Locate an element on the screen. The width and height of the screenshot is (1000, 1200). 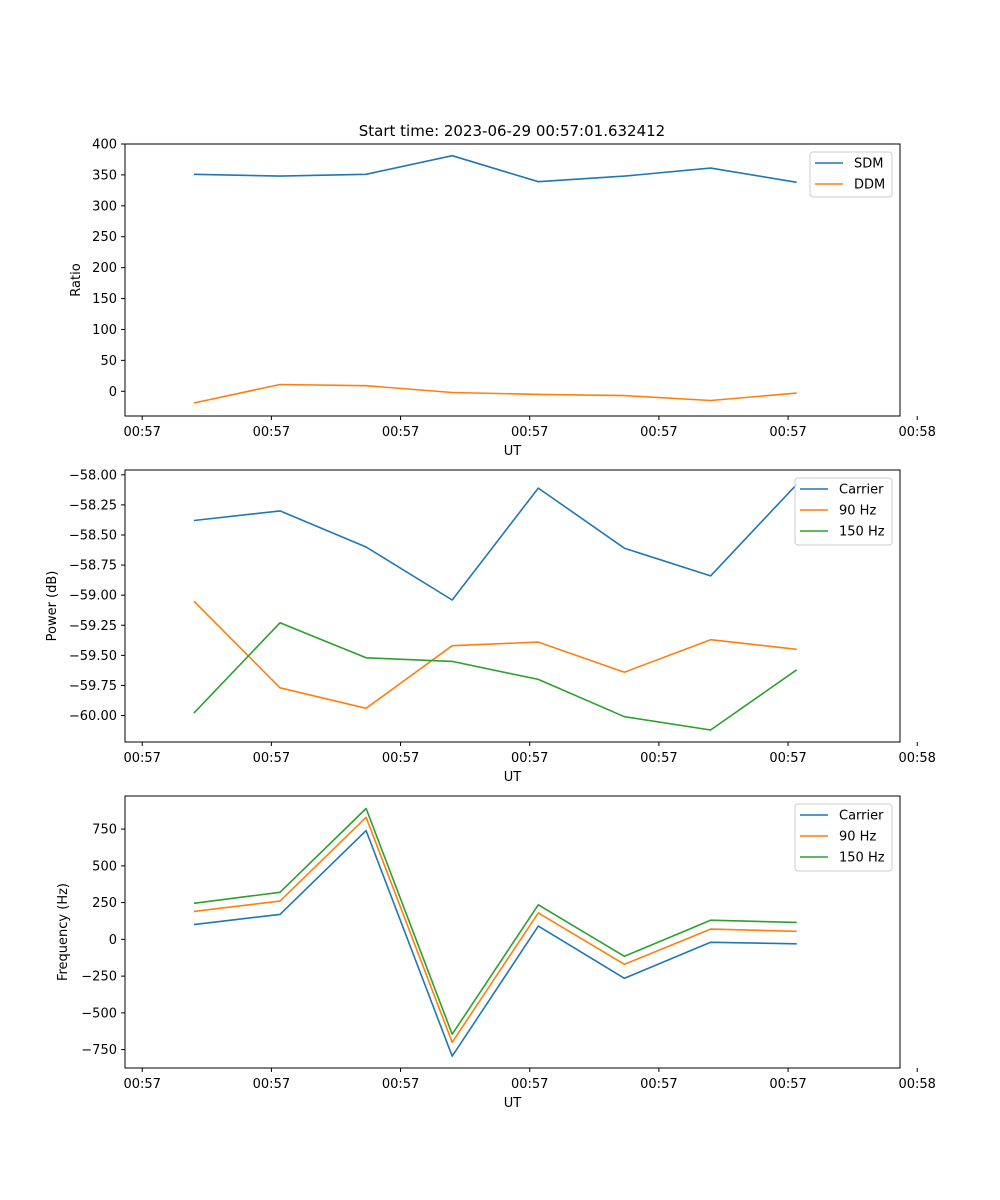
y-tick-label: −59.25 is located at coordinates (93, 626).